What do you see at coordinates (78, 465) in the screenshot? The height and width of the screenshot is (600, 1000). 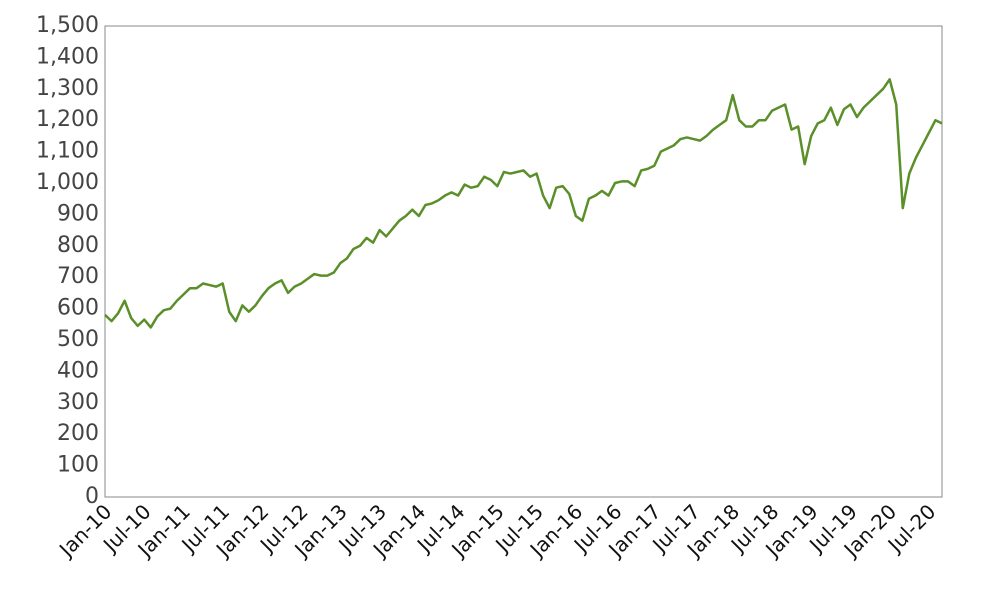 I see `y-tick-label: 100` at bounding box center [78, 465].